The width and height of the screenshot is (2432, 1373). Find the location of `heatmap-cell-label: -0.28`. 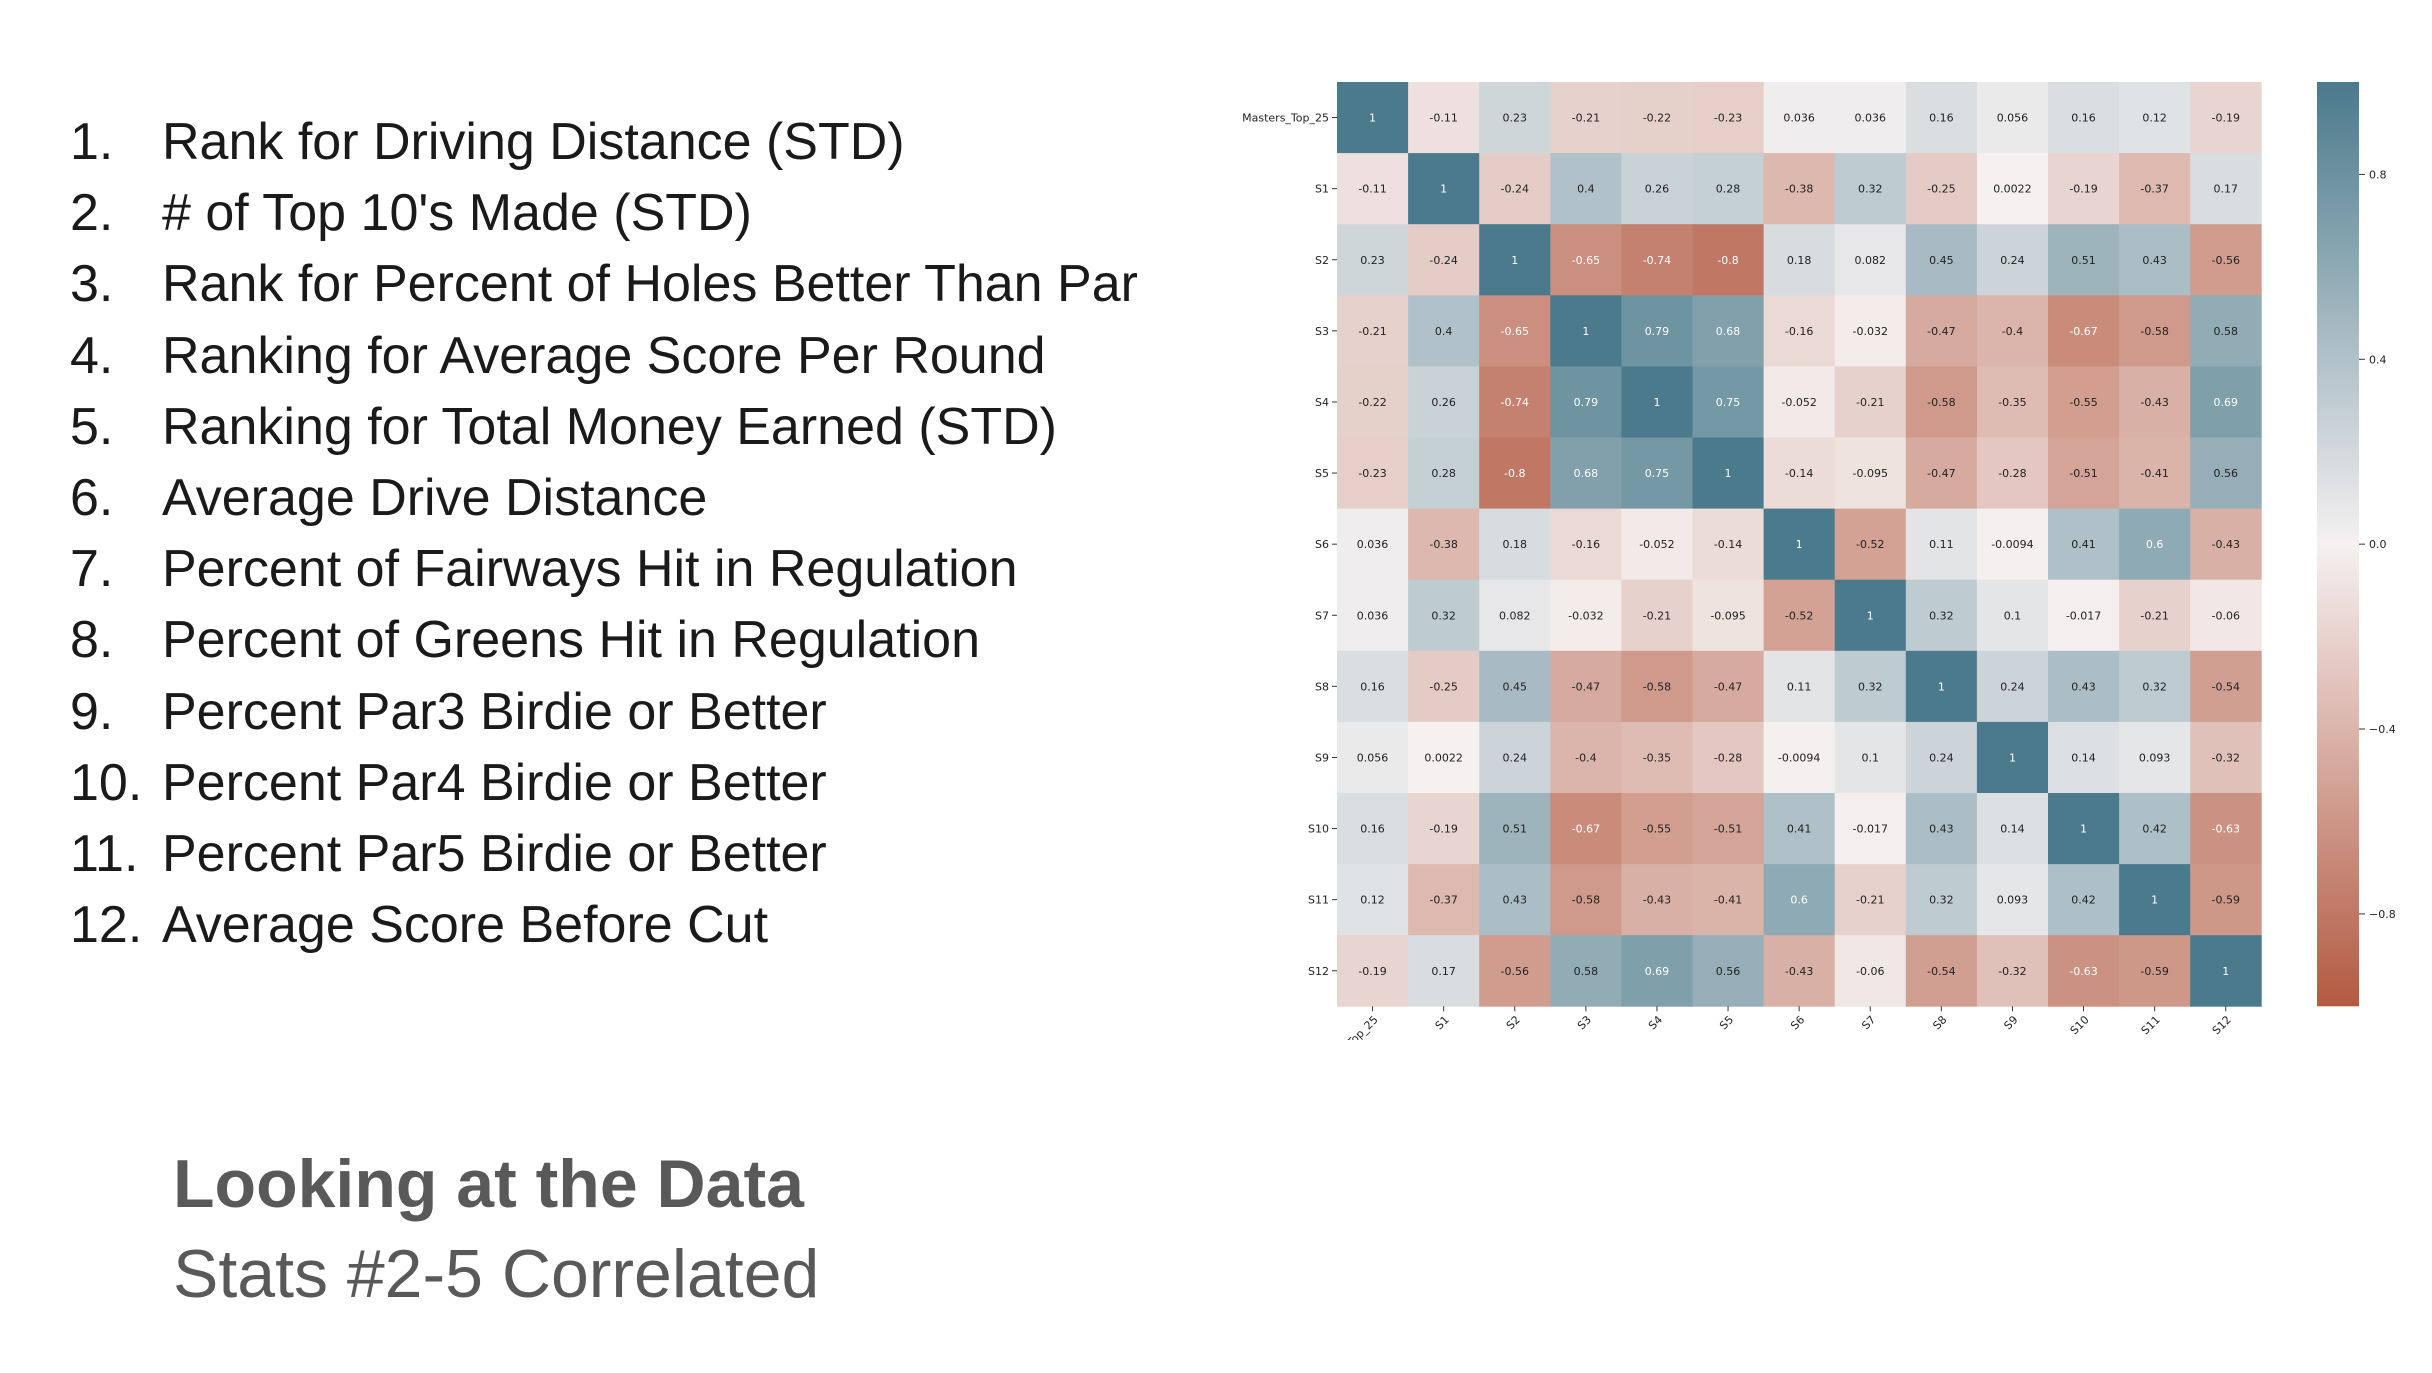

heatmap-cell-label: -0.28 is located at coordinates (2012, 473).